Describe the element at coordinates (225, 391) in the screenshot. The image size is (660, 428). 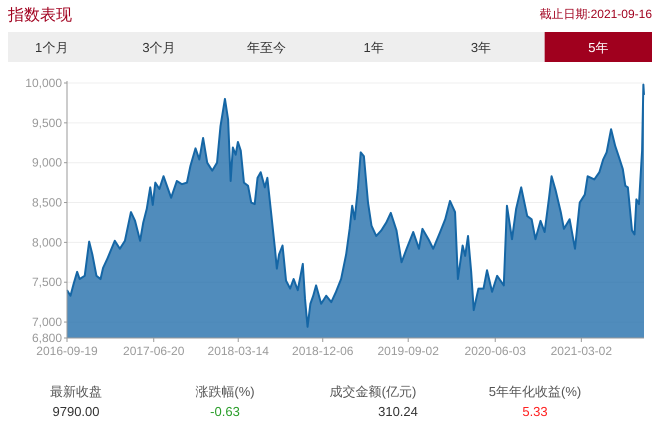
I see `text: 涨跌幅(%)` at that location.